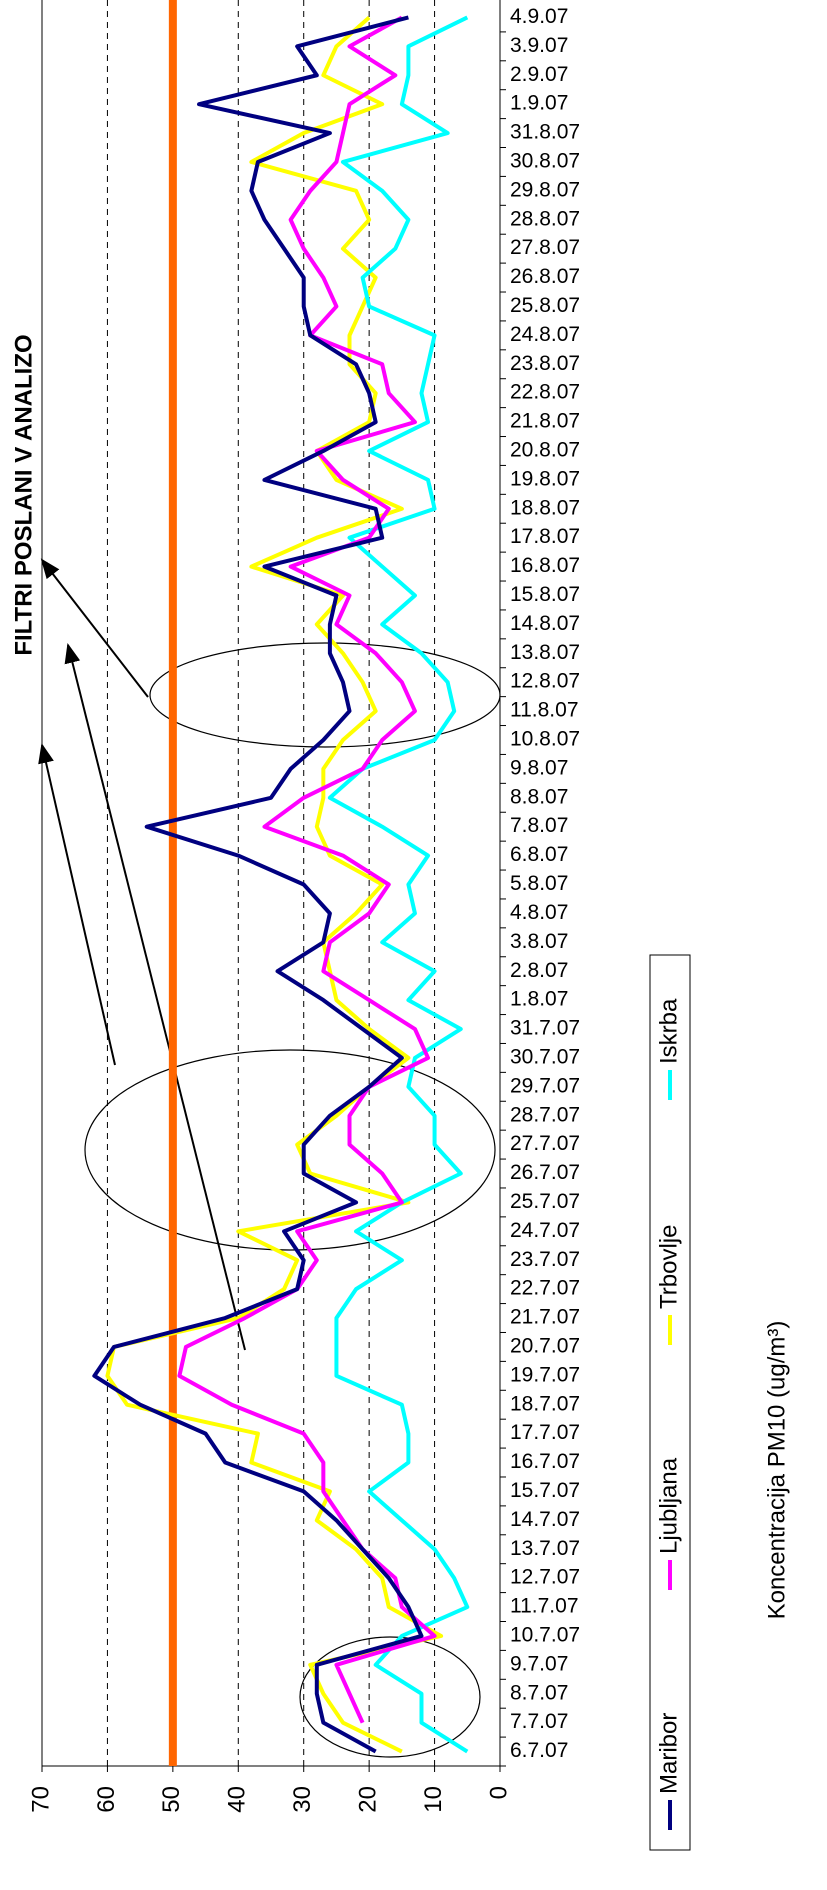 This screenshot has height=1890, width=827. Describe the element at coordinates (545, 305) in the screenshot. I see `x-tick-label: 25.8.07` at that location.